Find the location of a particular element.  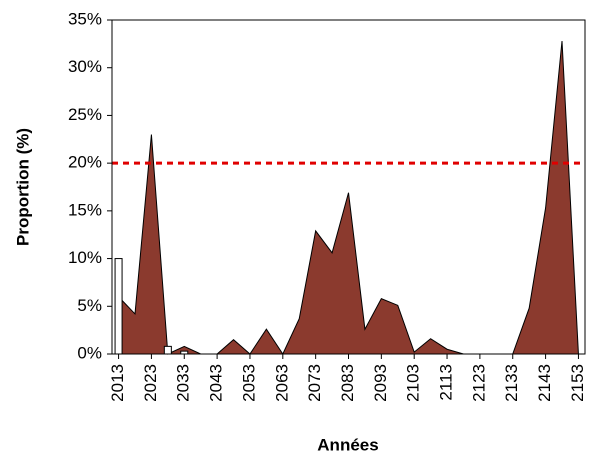

x-axis-title: Années is located at coordinates (347, 444).